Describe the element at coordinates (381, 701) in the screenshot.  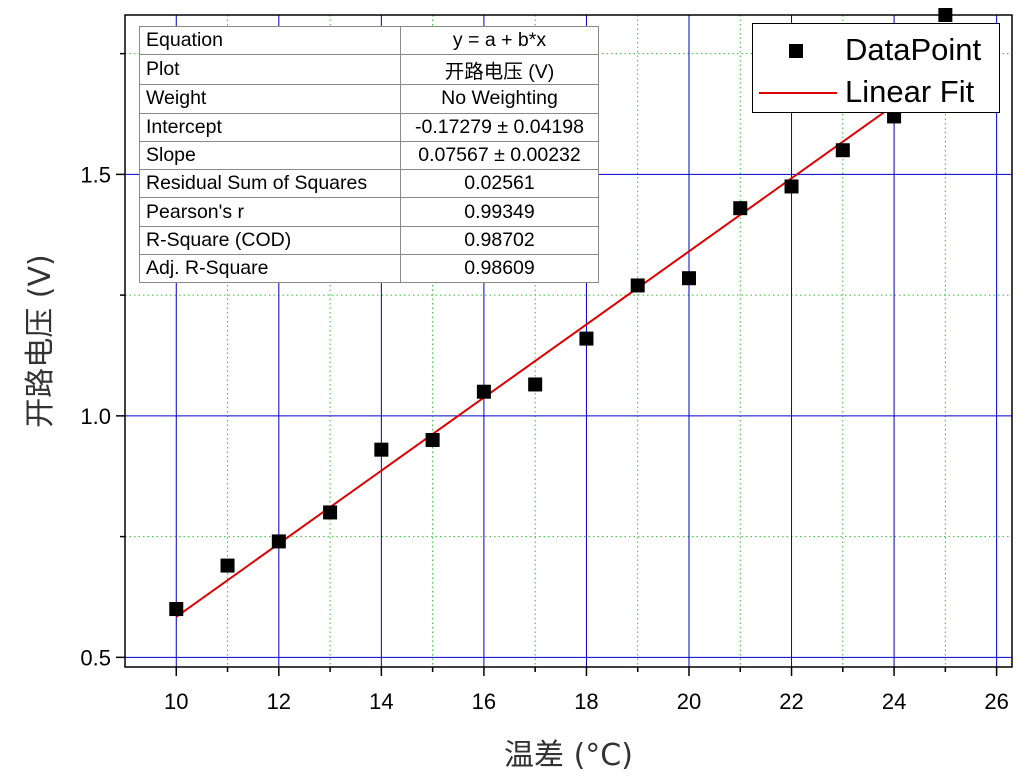
I see `x-tick-label: 14` at that location.